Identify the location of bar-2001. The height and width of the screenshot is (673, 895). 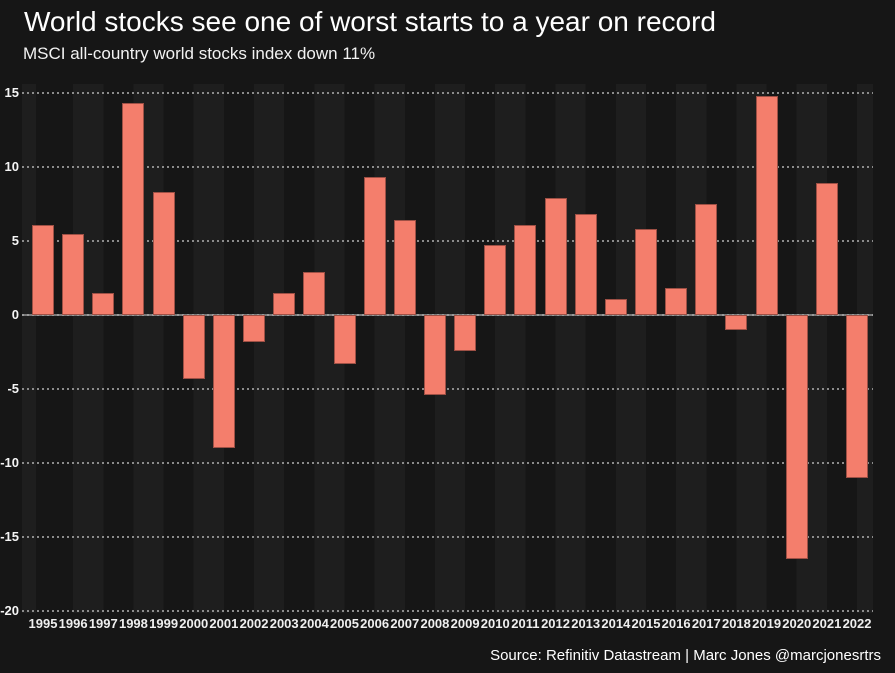
(223, 382).